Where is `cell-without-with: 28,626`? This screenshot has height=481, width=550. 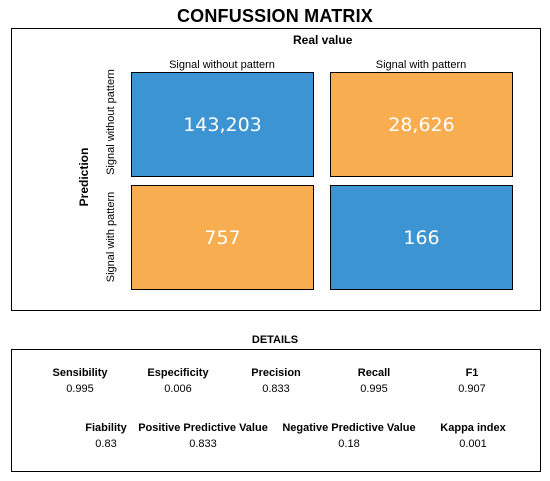 cell-without-with: 28,626 is located at coordinates (421, 124).